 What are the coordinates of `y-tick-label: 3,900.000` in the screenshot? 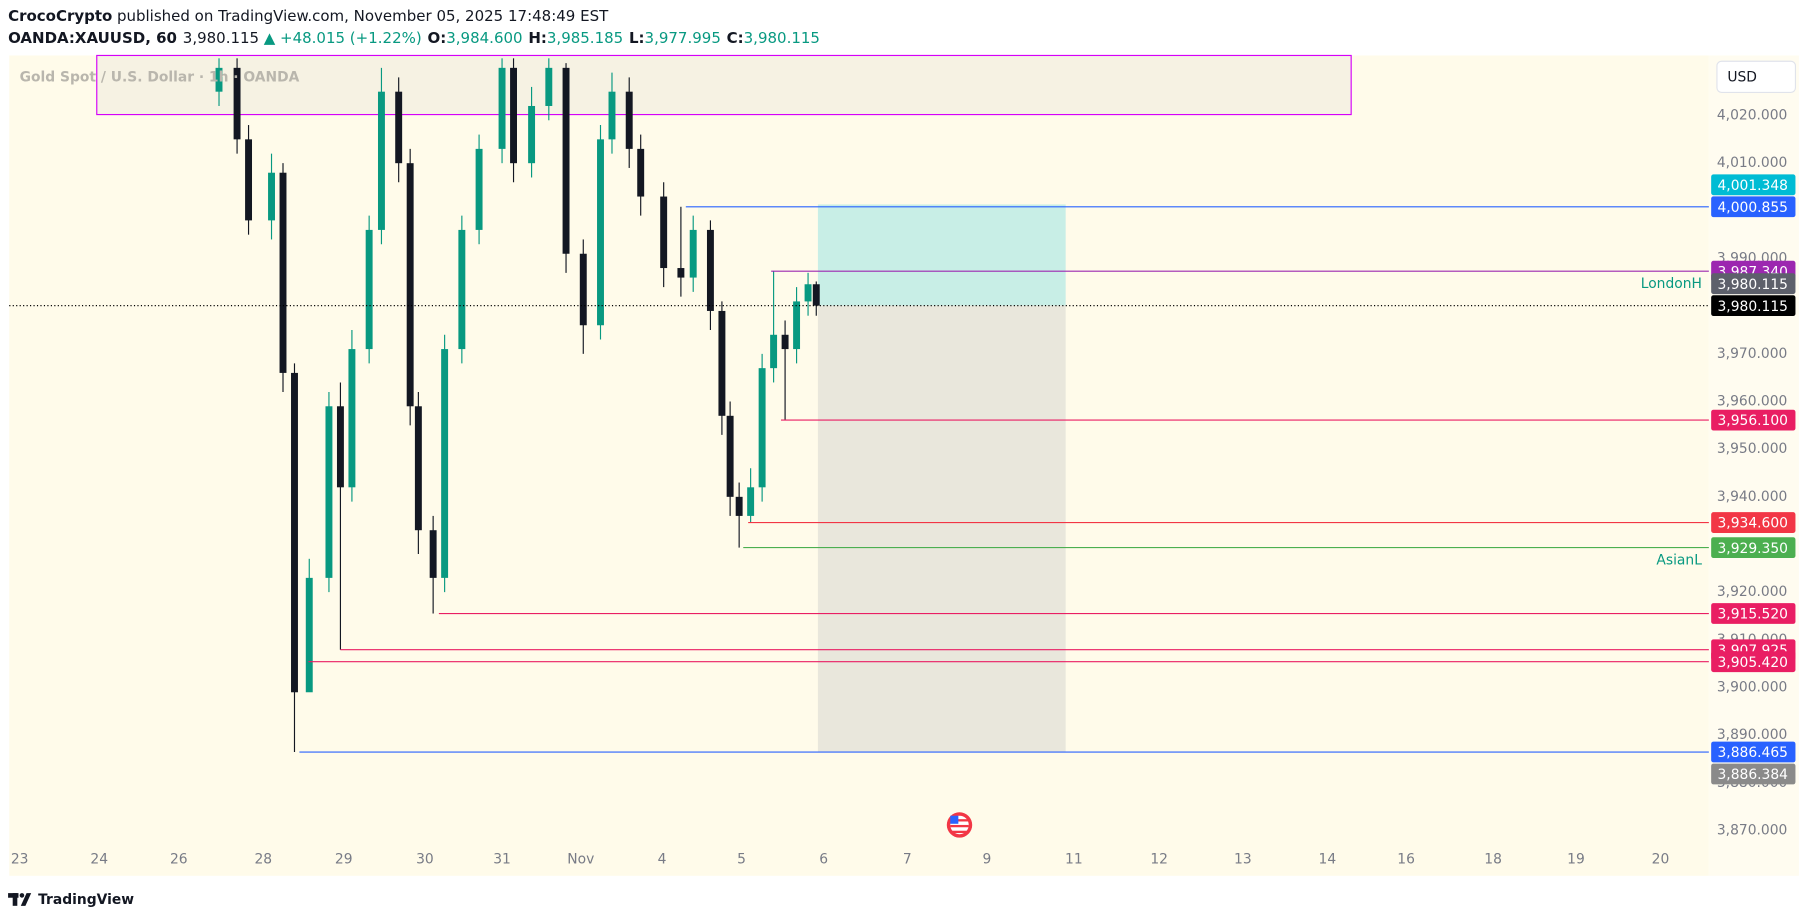 It's located at (1752, 688).